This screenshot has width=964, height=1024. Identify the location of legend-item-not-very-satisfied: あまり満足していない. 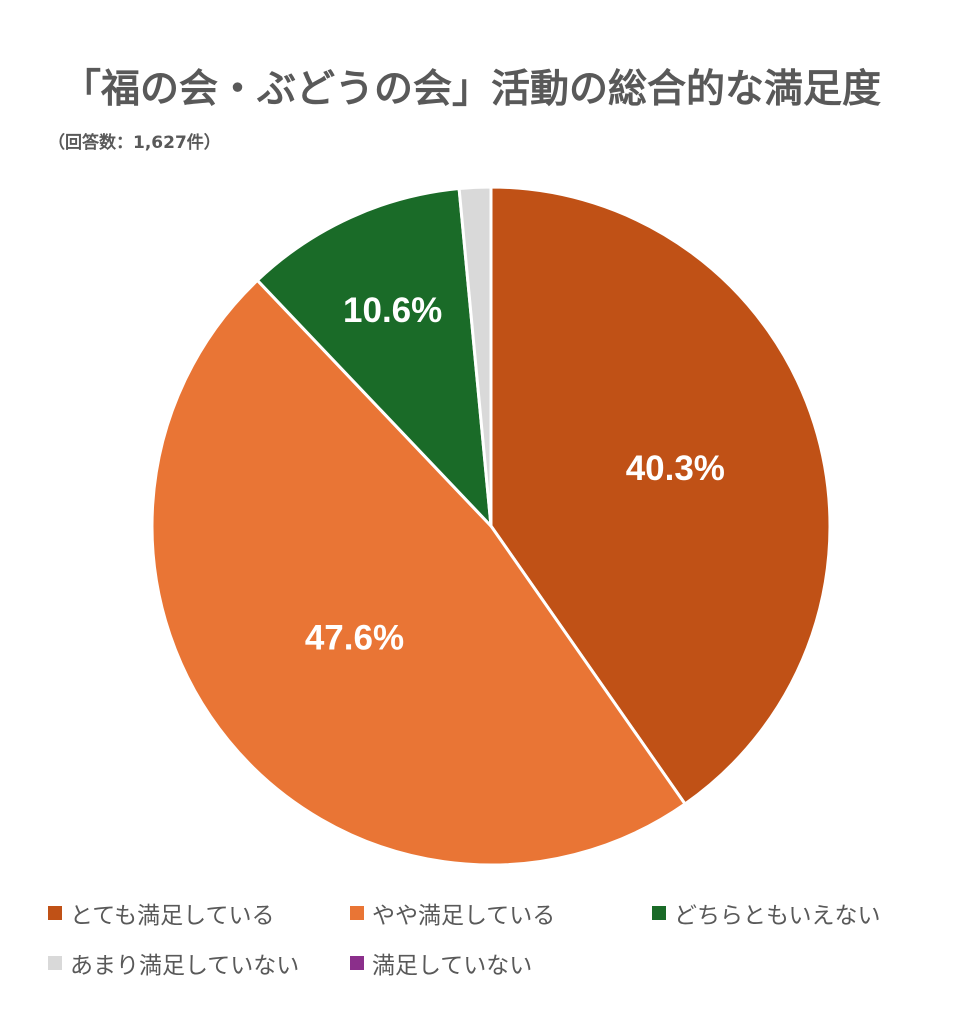
(173, 963).